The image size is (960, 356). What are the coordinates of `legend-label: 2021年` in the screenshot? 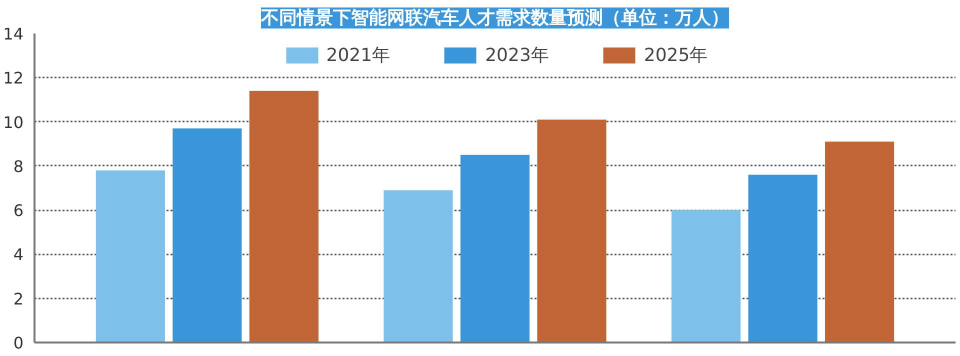 It's located at (358, 55).